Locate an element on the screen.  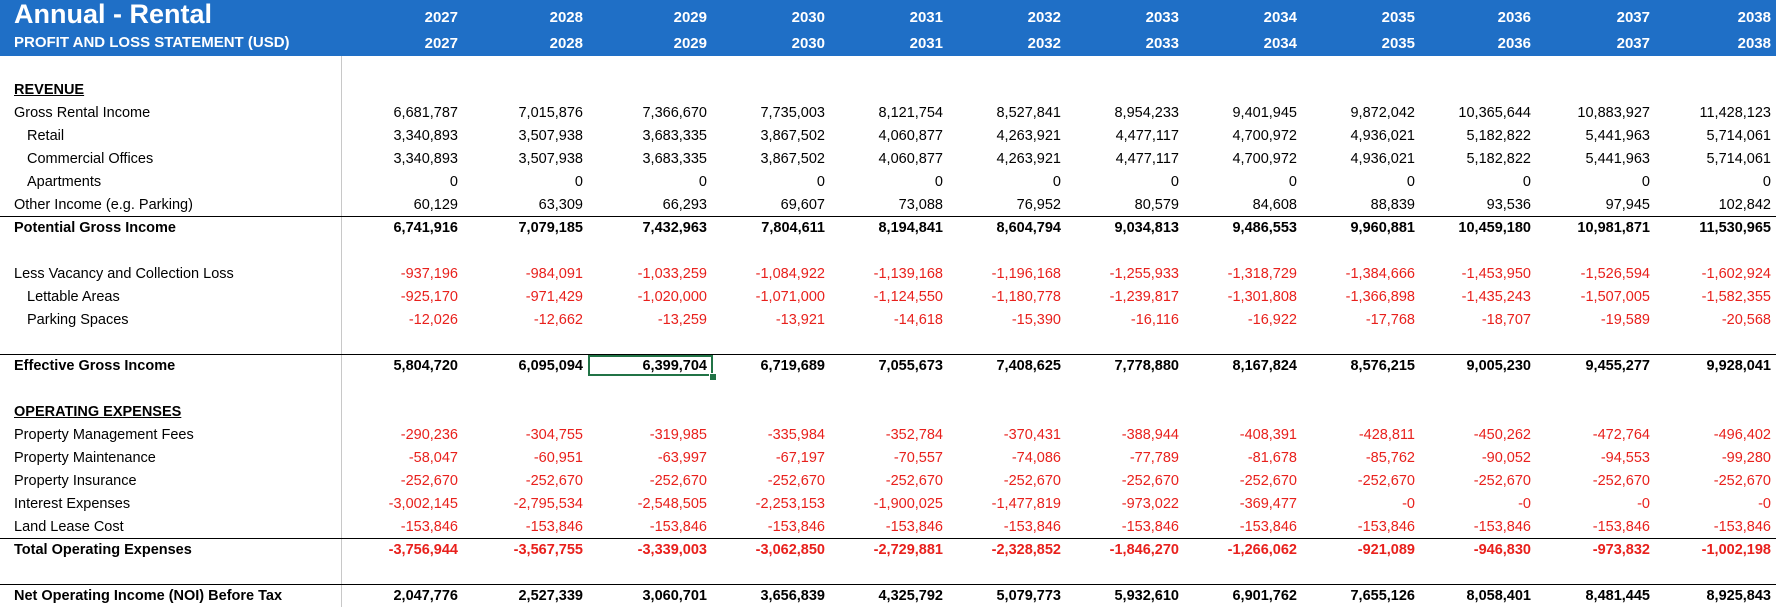
value-cell: -3,062,850 is located at coordinates (790, 550).